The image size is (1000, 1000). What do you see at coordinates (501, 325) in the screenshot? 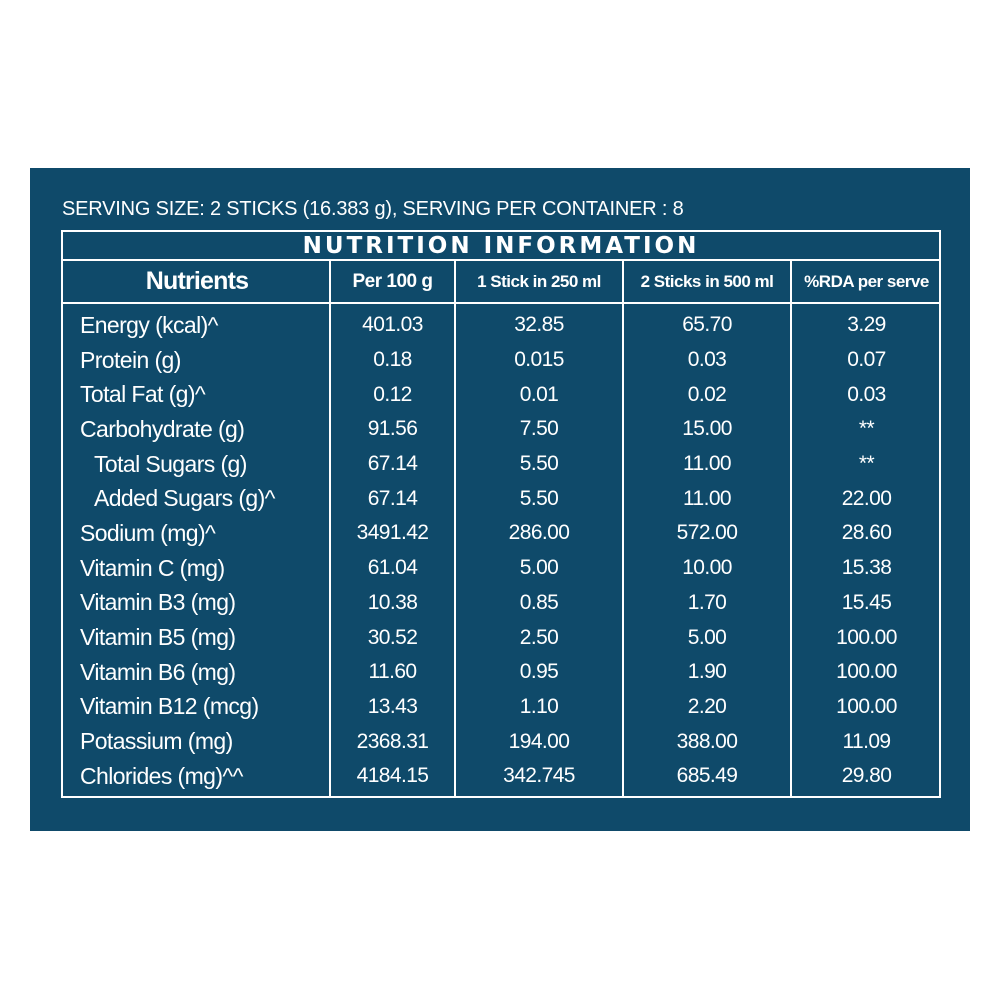
I see `table-row: Energy (kcal)^ 401.03 32.85 65.70 3.29` at bounding box center [501, 325].